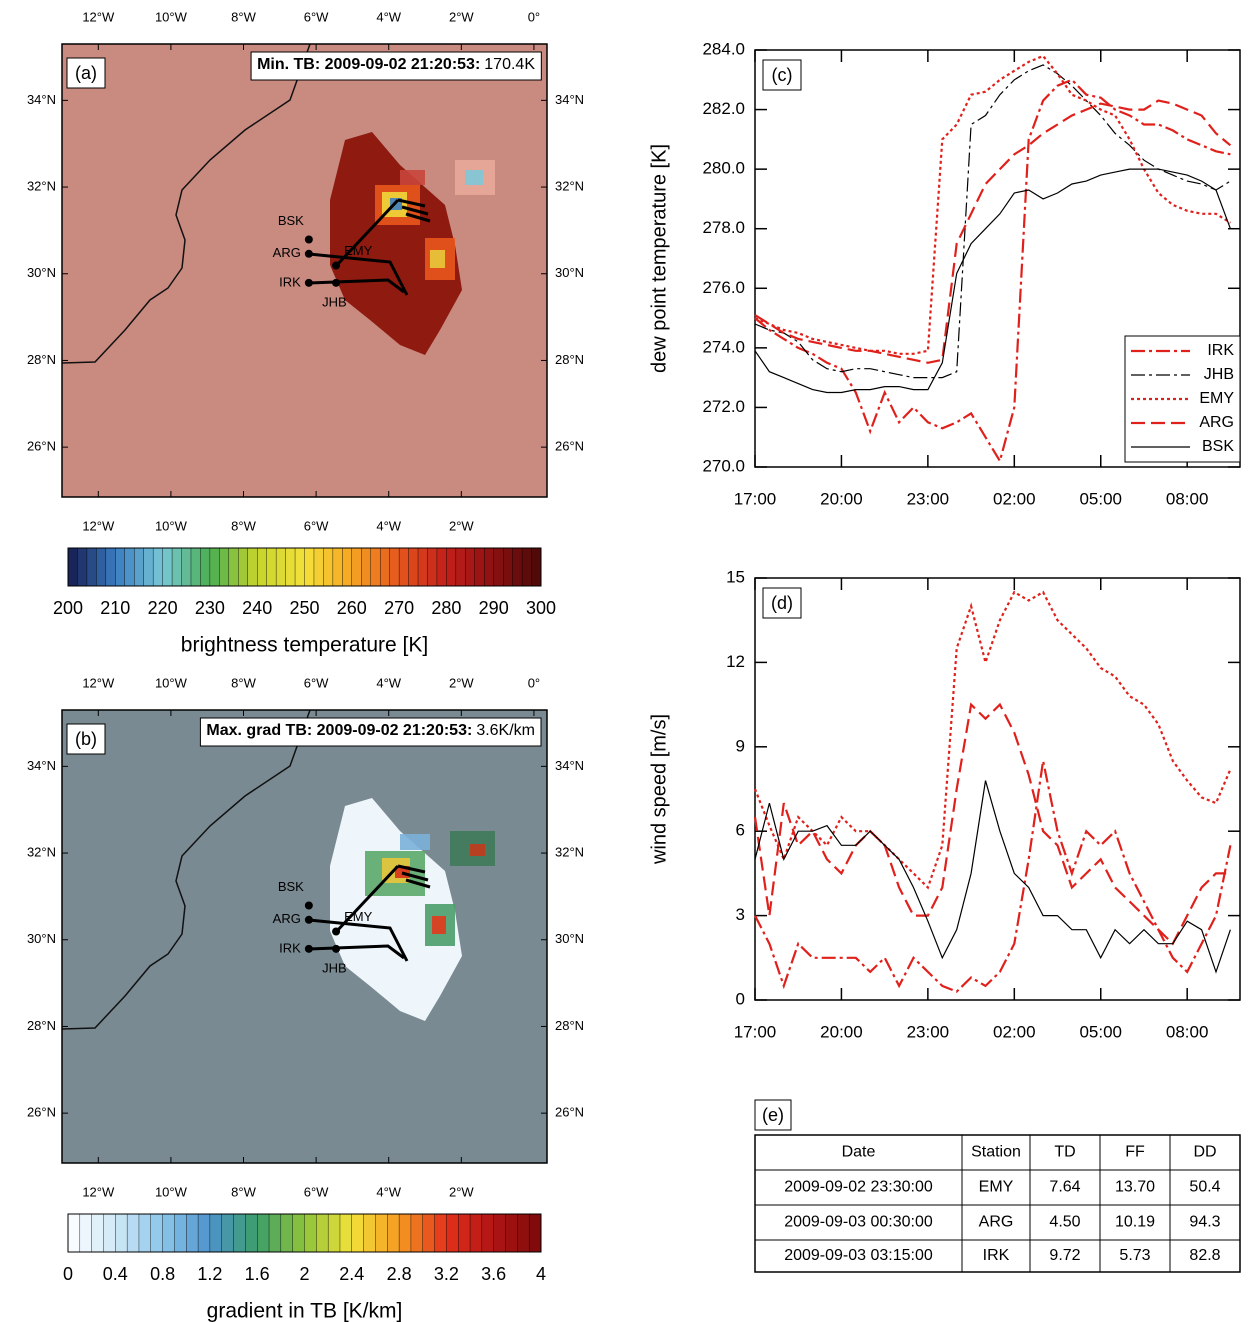 This screenshot has height=1322, width=1249. Describe the element at coordinates (163, 608) in the screenshot. I see `colorbar-tick-label: 220` at that location.